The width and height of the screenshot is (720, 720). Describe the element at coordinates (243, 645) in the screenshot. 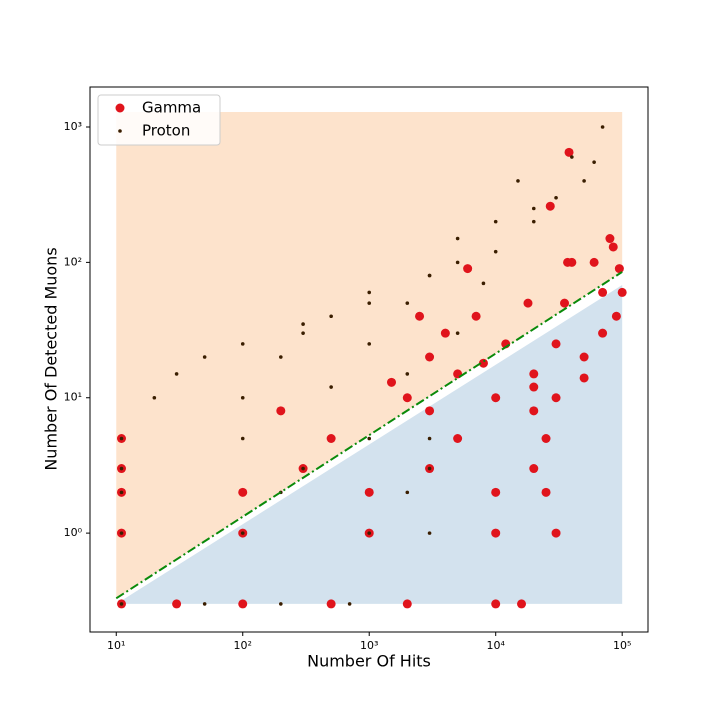

I see `x-tick-label: 10²` at that location.